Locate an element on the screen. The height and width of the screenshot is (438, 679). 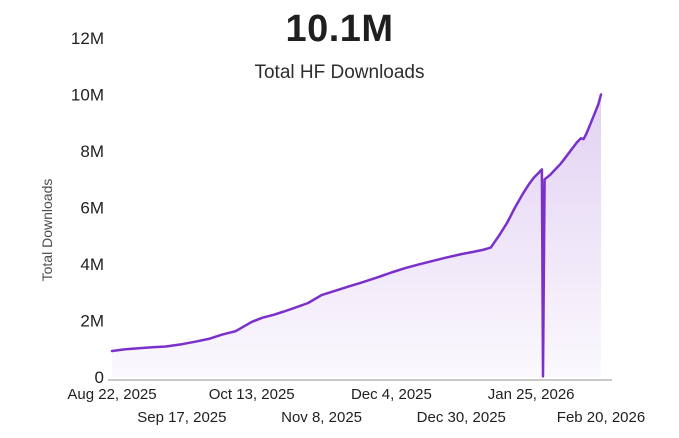
x-tick-label: Jan 25, 2026 is located at coordinates (531, 394).